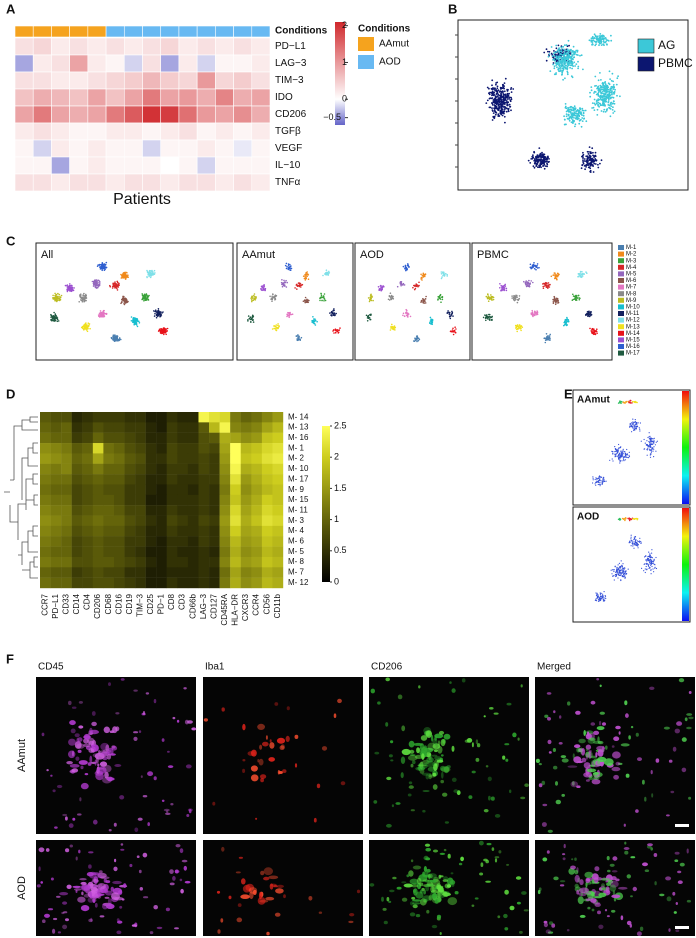 The height and width of the screenshot is (938, 696). Describe the element at coordinates (631, 274) in the screenshot. I see `legend-label: M-5` at that location.